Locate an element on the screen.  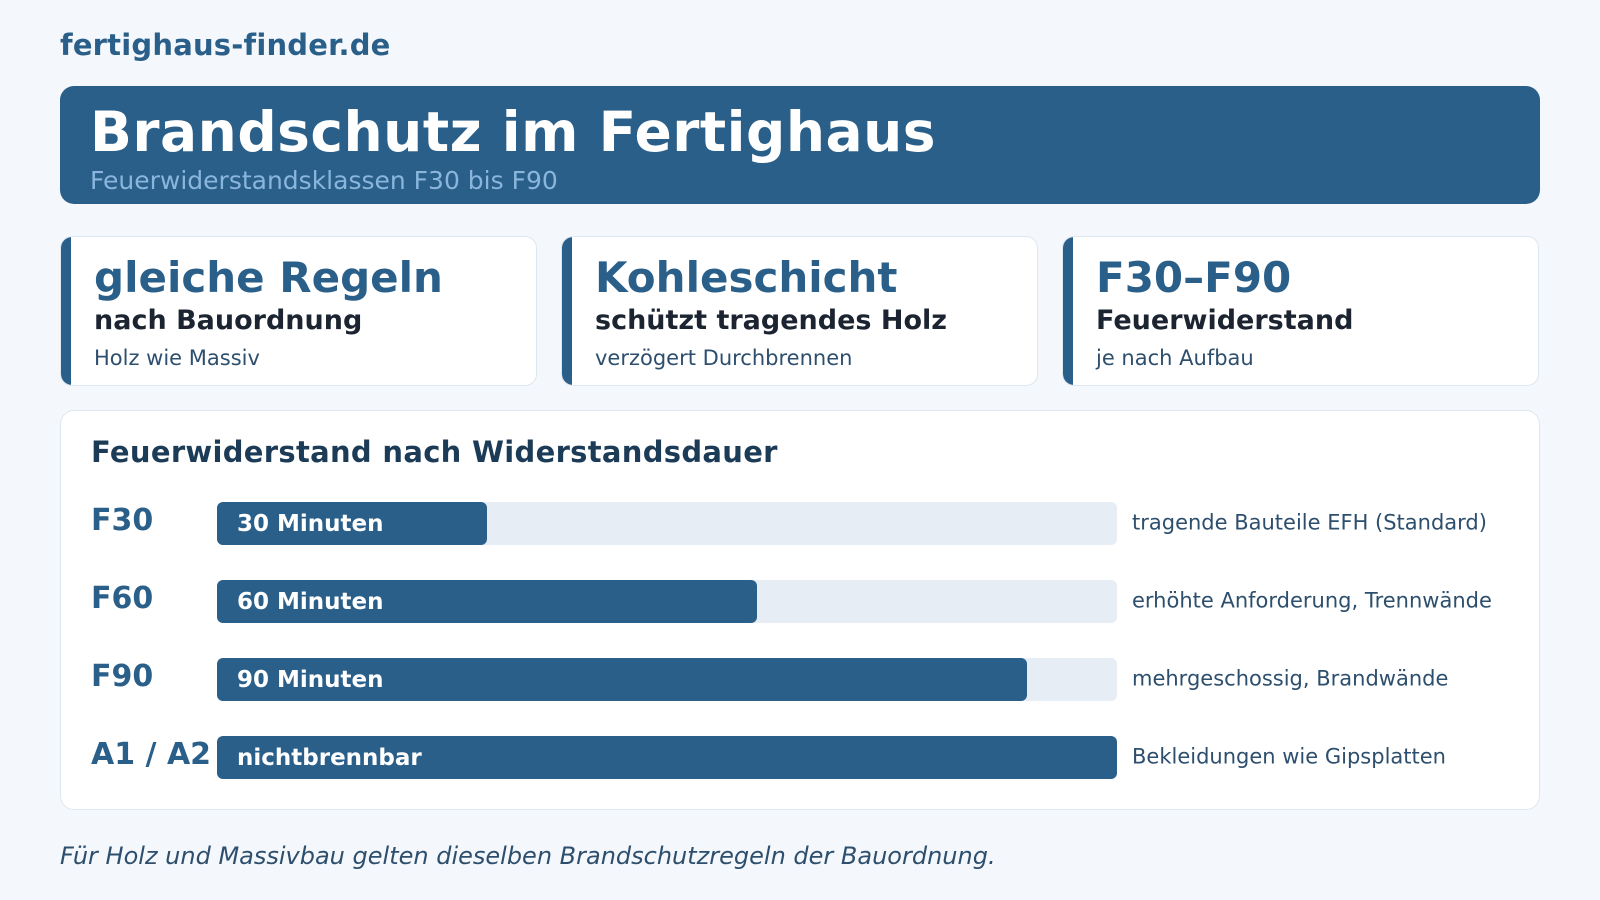
bar-value-label: nichtbrennbar is located at coordinates (329, 758).